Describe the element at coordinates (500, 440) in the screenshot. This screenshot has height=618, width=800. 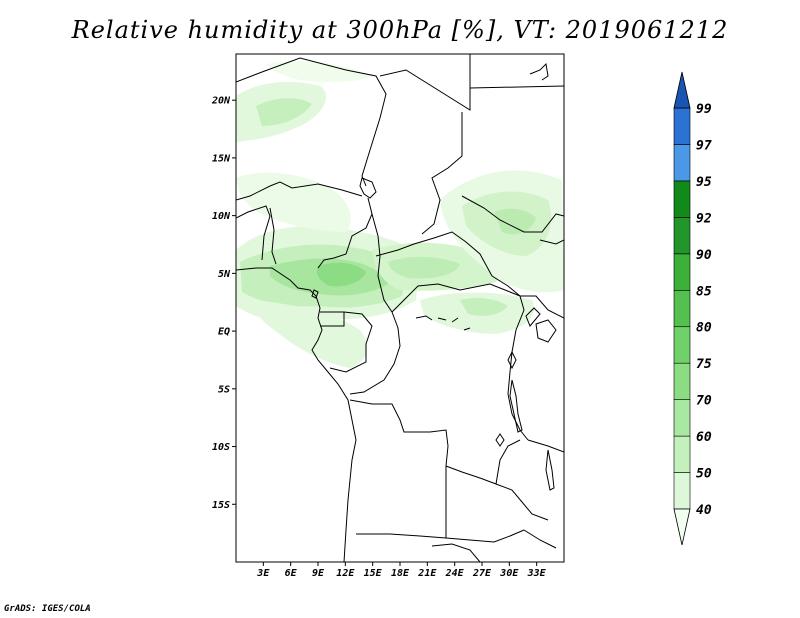
I see `lake-mweru` at that location.